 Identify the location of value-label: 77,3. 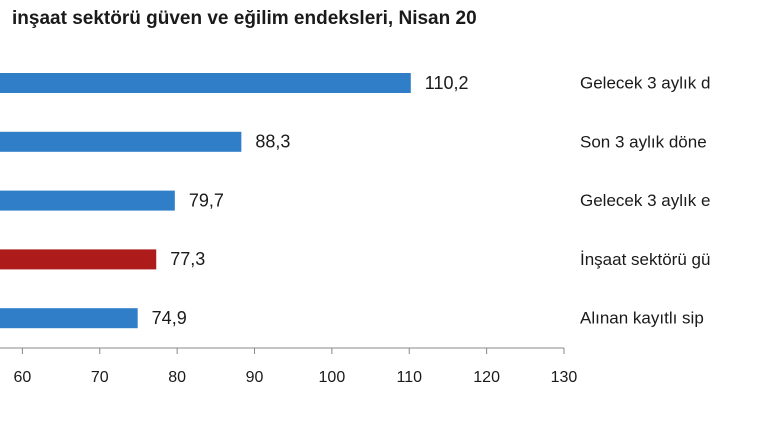
(187, 259).